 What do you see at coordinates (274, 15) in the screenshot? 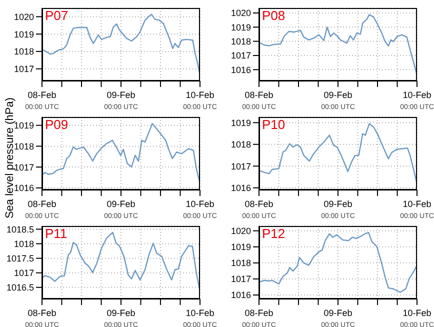
I see `chart-title: P08` at bounding box center [274, 15].